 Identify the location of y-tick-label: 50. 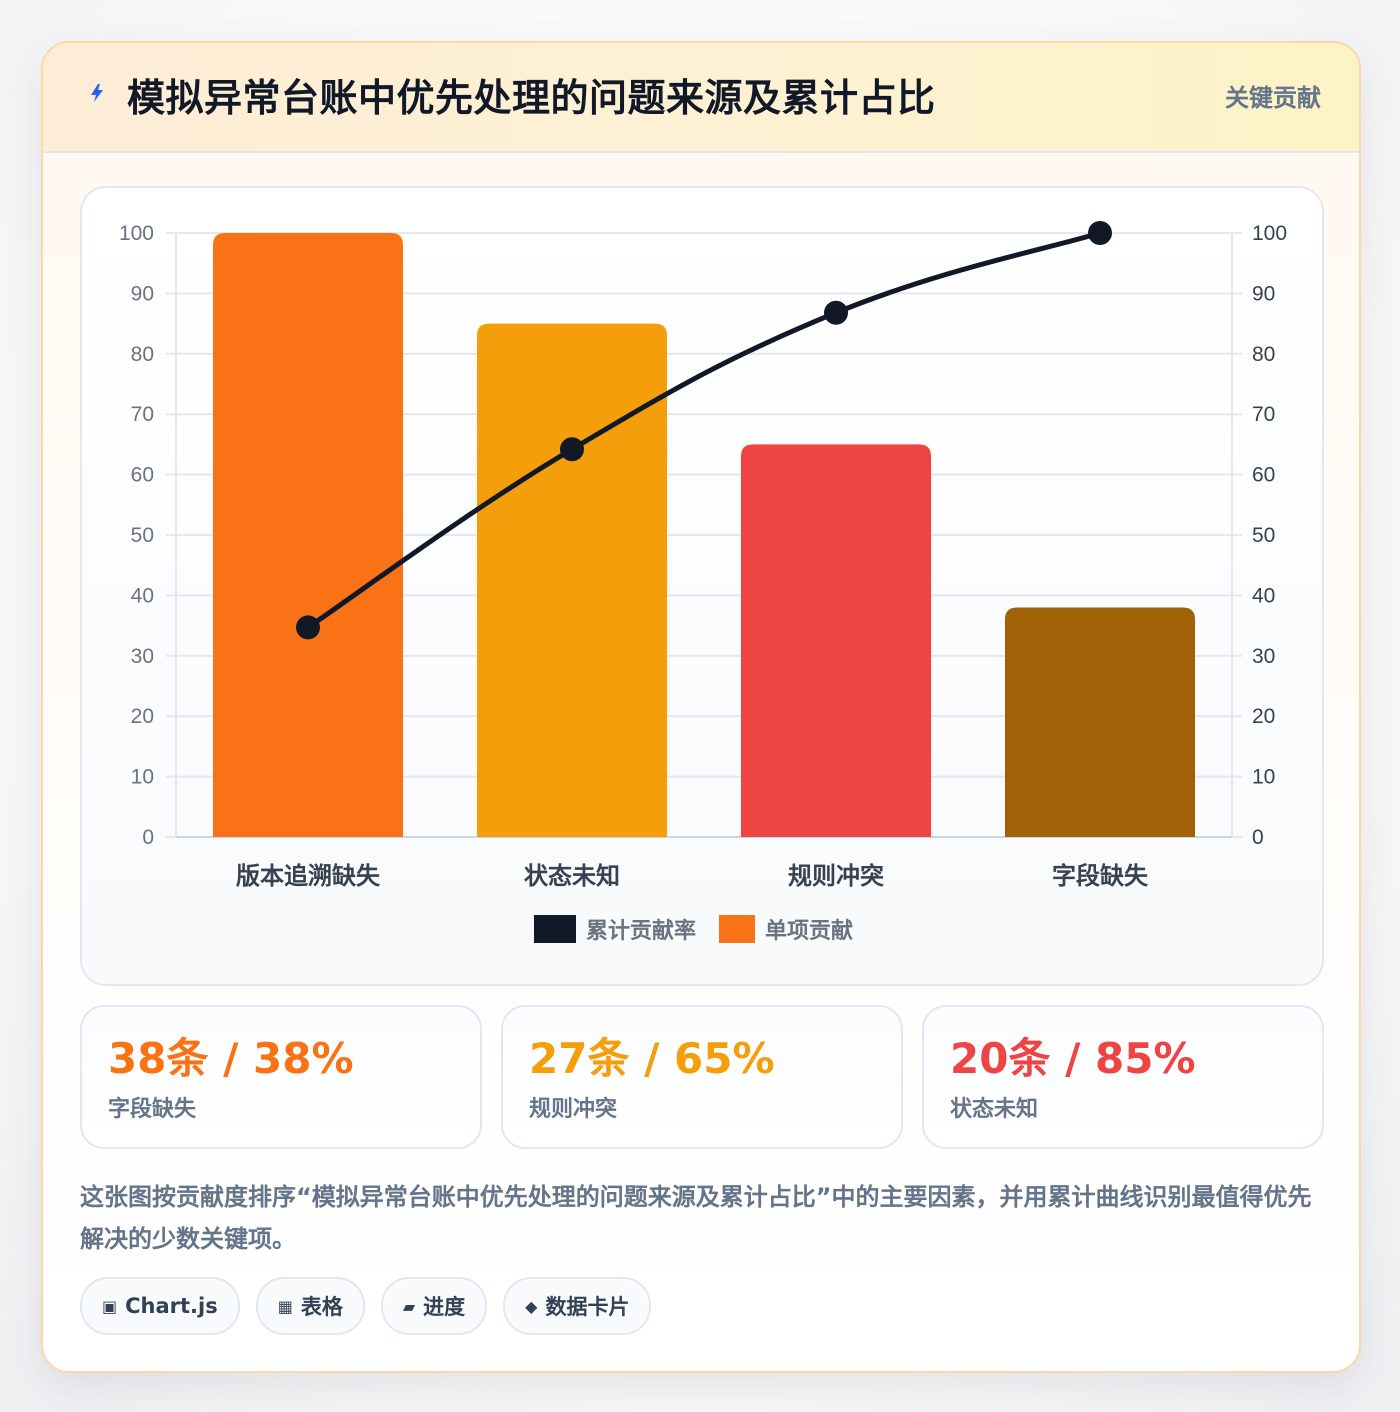
(142, 535).